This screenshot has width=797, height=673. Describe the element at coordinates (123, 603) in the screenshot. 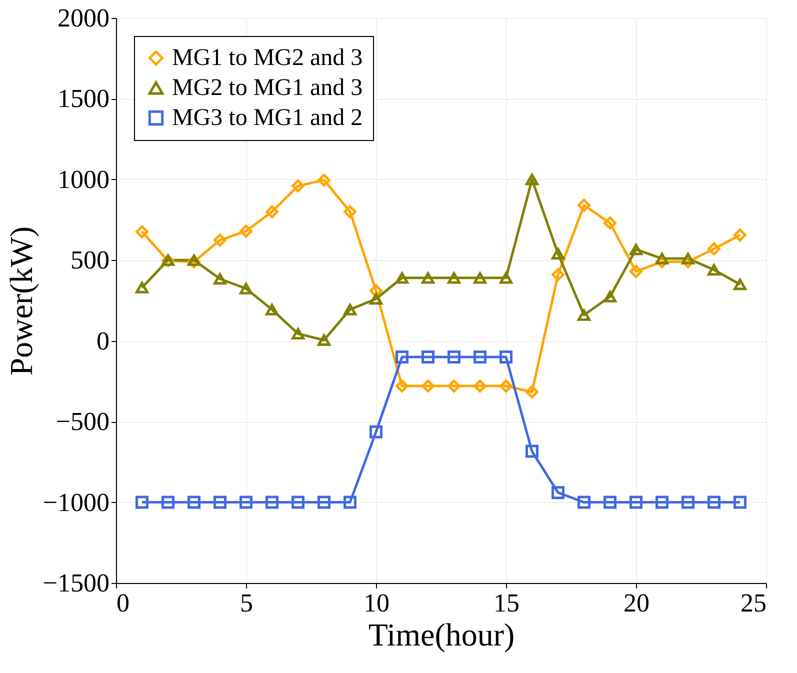

I see `x-tick-label: 0` at that location.